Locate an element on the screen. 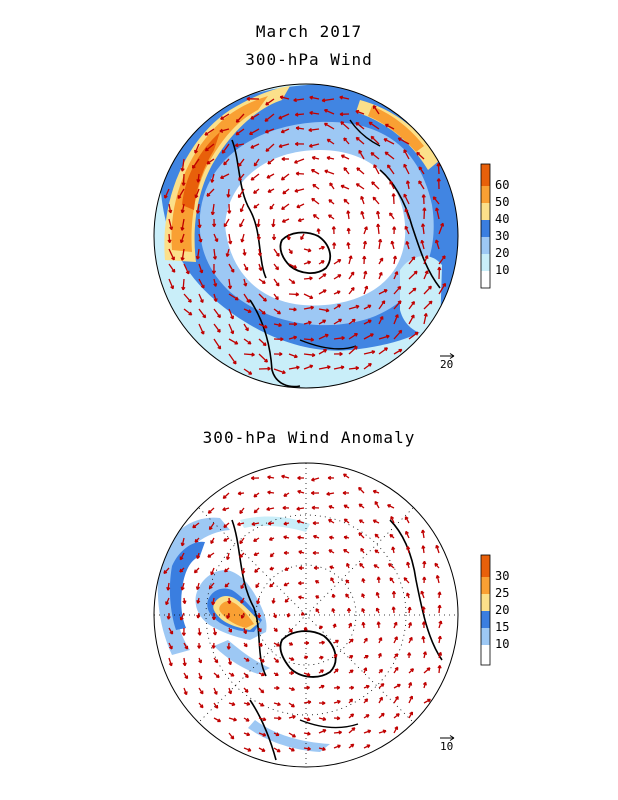  figure-month-title: March 2017 is located at coordinates (309, 31).